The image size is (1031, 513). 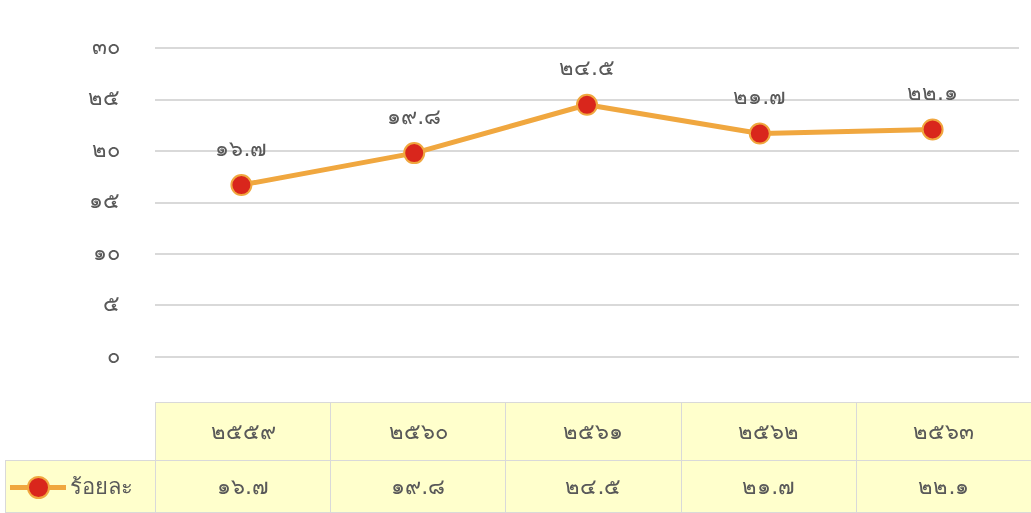 I want to click on y-tick-label: ๑๐, so click(x=106, y=252).